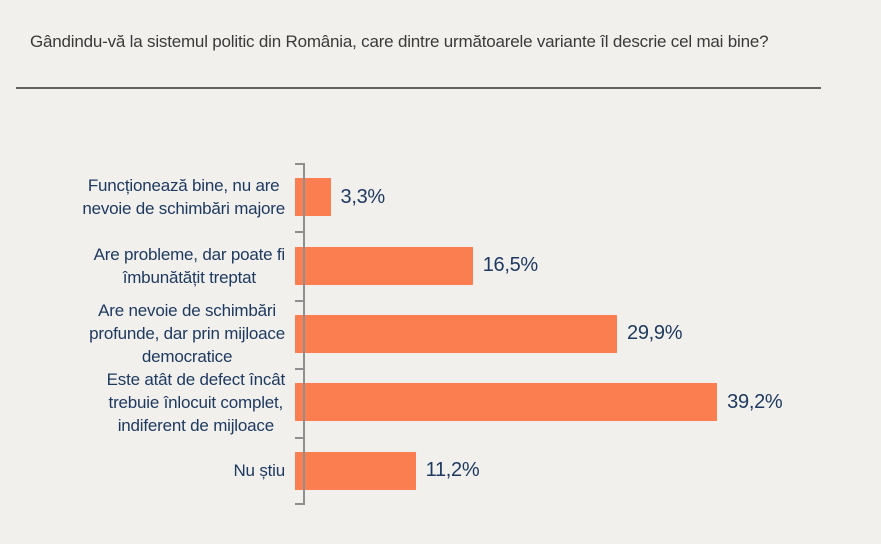  Describe the element at coordinates (196, 379) in the screenshot. I see `category-label-line: Este atât de defect încât` at that location.